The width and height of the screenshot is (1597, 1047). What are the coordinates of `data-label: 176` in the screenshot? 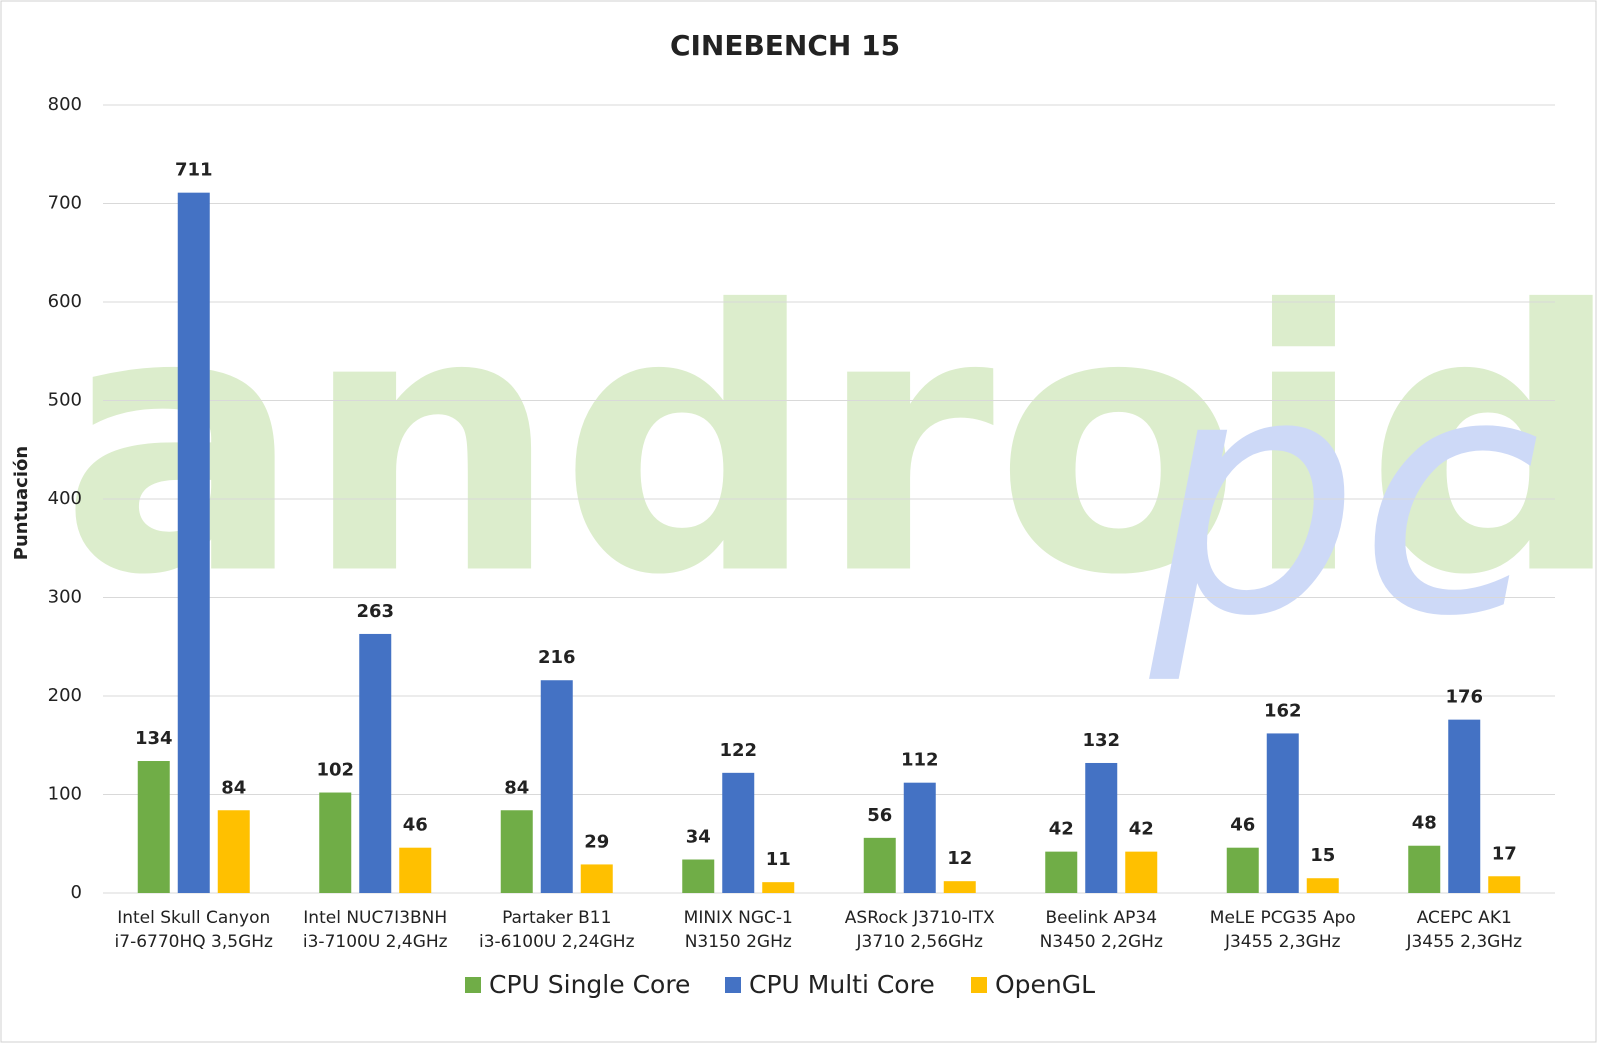 It's located at (1464, 697).